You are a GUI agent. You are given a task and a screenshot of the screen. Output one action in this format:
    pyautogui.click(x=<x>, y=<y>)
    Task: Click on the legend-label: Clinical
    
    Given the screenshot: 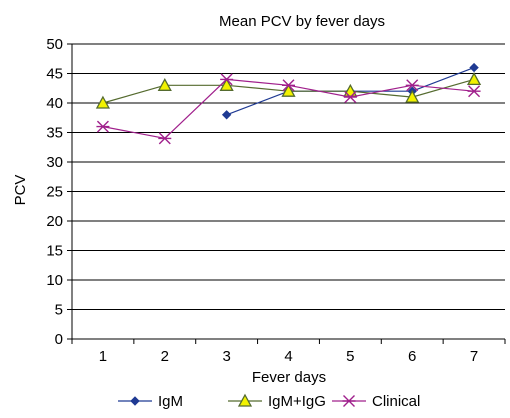 What is the action you would take?
    pyautogui.click(x=396, y=401)
    